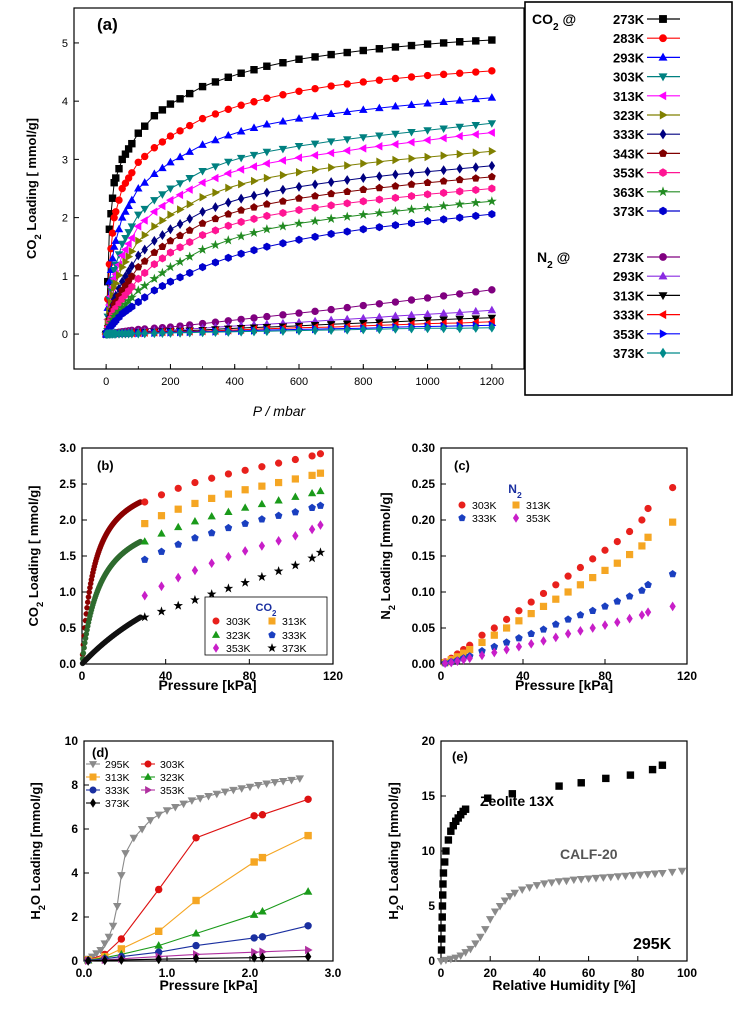 This screenshot has height=1027, width=738. What do you see at coordinates (424, 484) in the screenshot?
I see `y-tick-label: 0.25` at bounding box center [424, 484].